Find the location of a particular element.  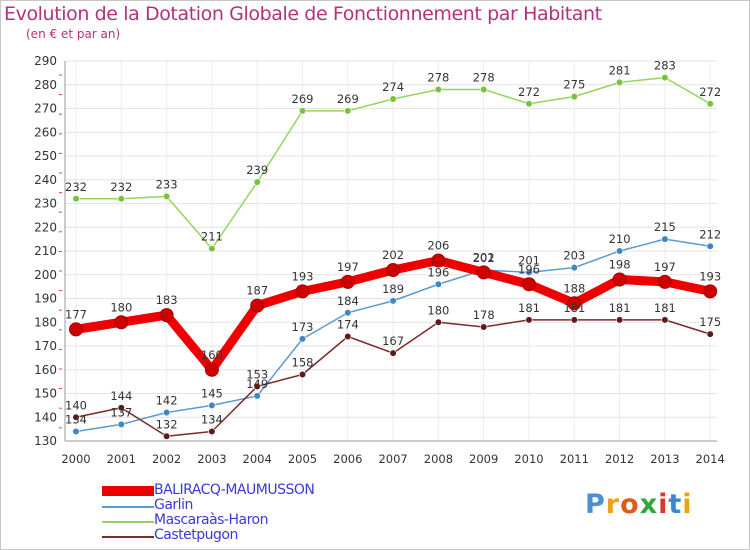

data-label: 239 is located at coordinates (257, 170).